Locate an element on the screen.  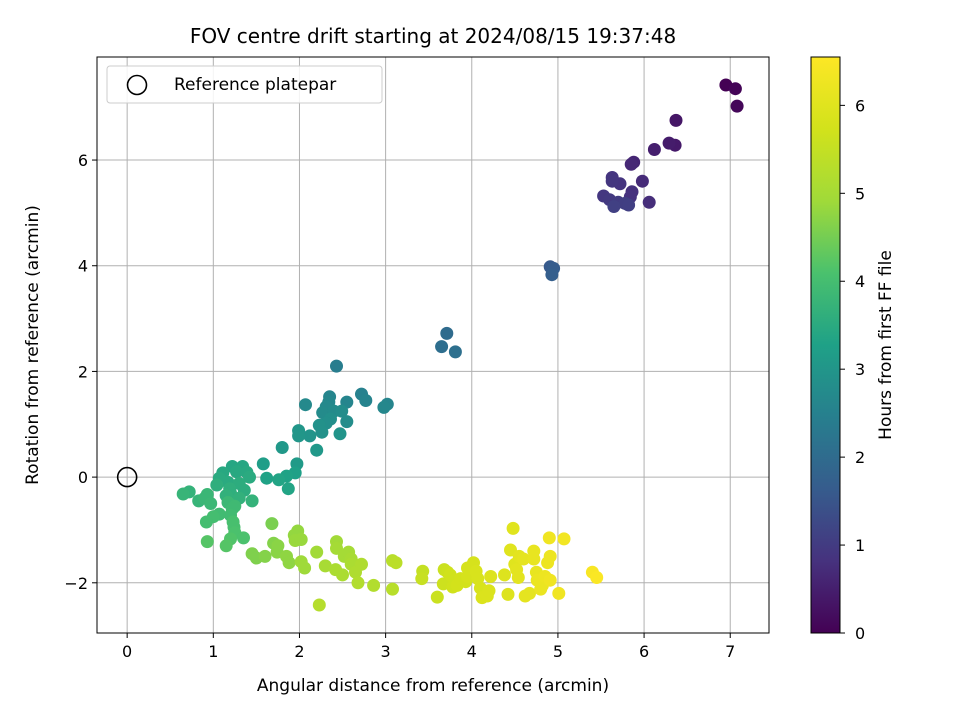
colorbar-tick-label: 4 is located at coordinates (860, 281).